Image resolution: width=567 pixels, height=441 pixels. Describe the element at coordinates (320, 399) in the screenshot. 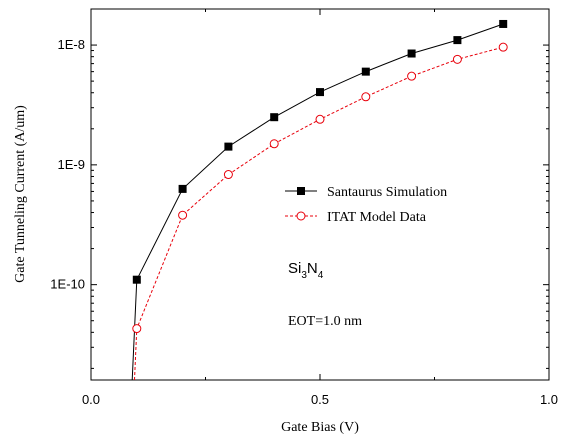

I see `x-tick-label: 0.5` at that location.